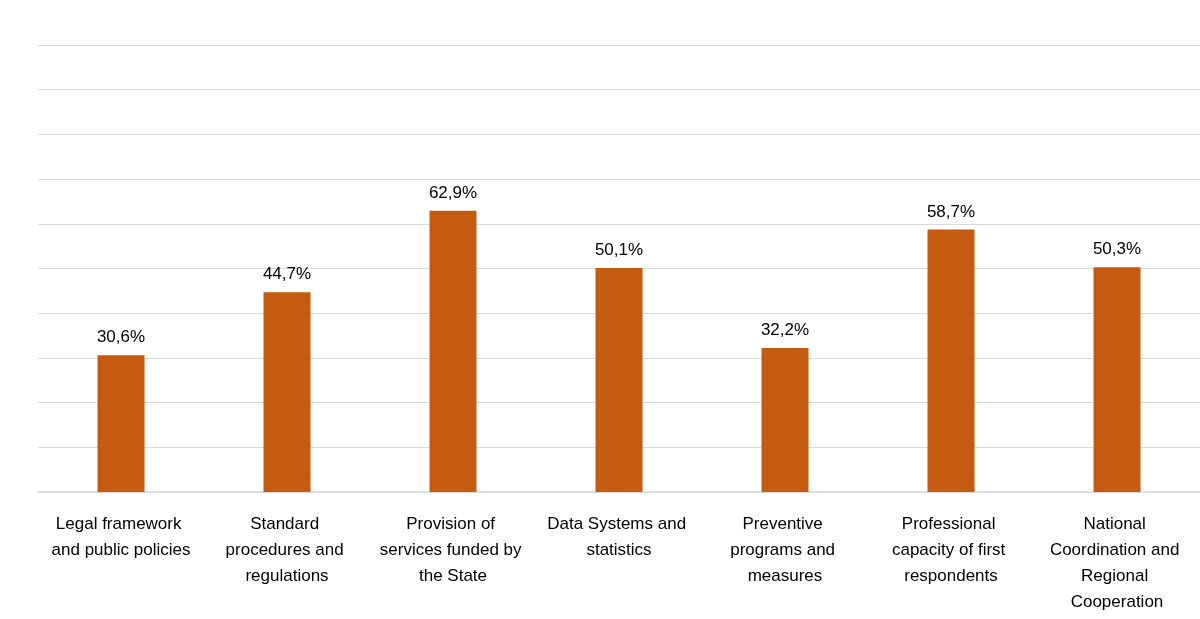  What do you see at coordinates (121, 337) in the screenshot?
I see `data-label: 30,6%` at bounding box center [121, 337].